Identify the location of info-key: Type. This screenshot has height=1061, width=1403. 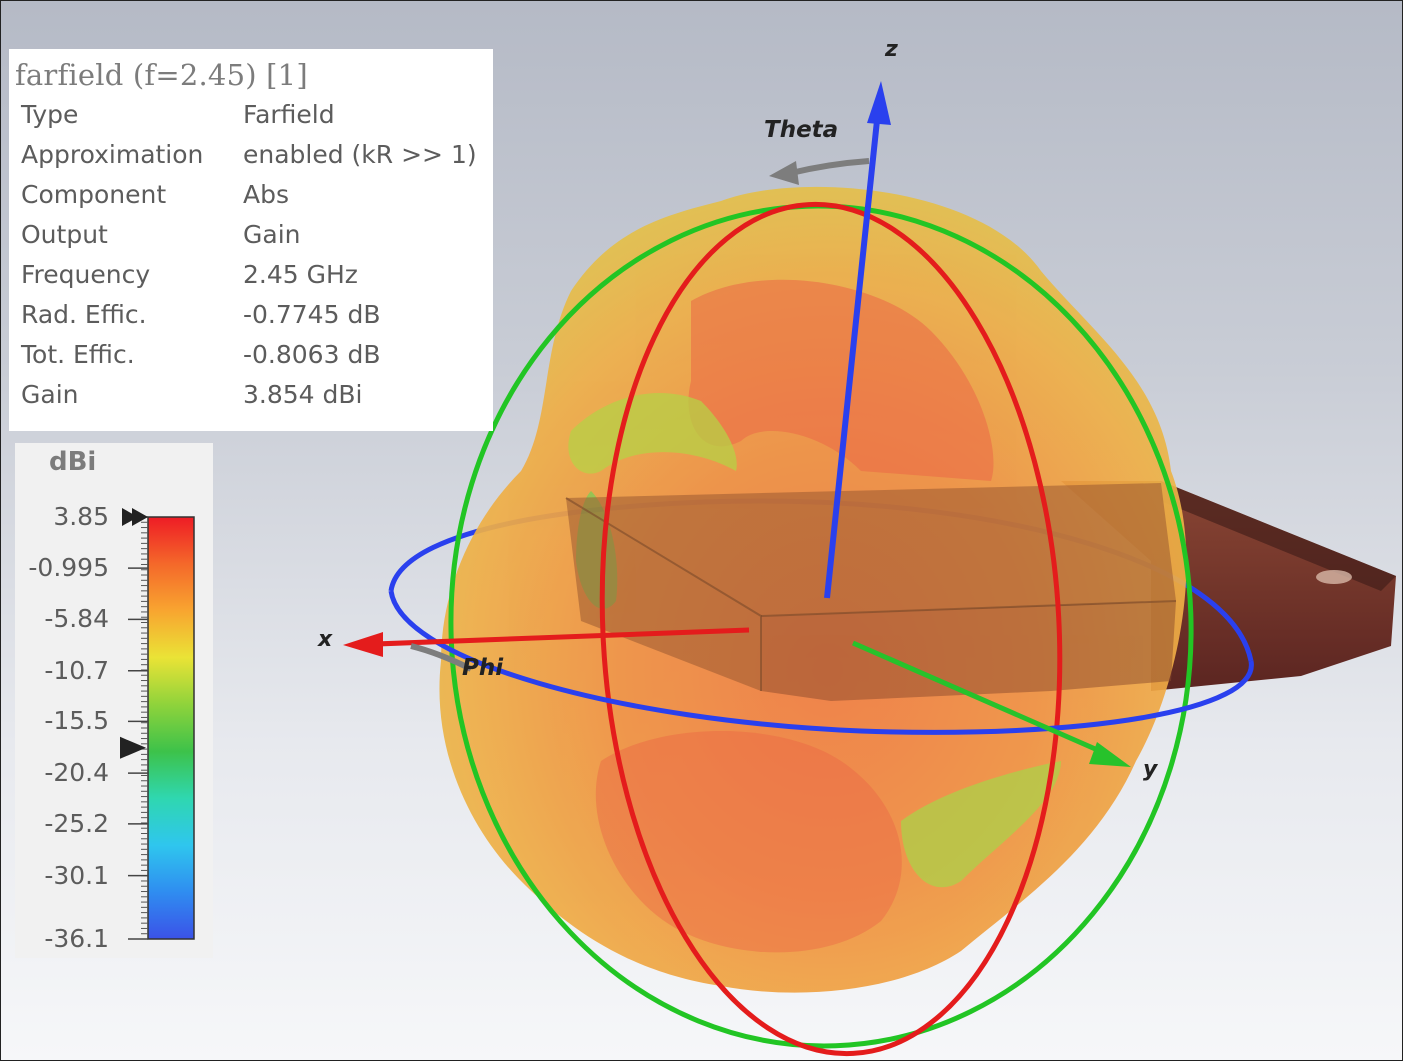
(50, 114).